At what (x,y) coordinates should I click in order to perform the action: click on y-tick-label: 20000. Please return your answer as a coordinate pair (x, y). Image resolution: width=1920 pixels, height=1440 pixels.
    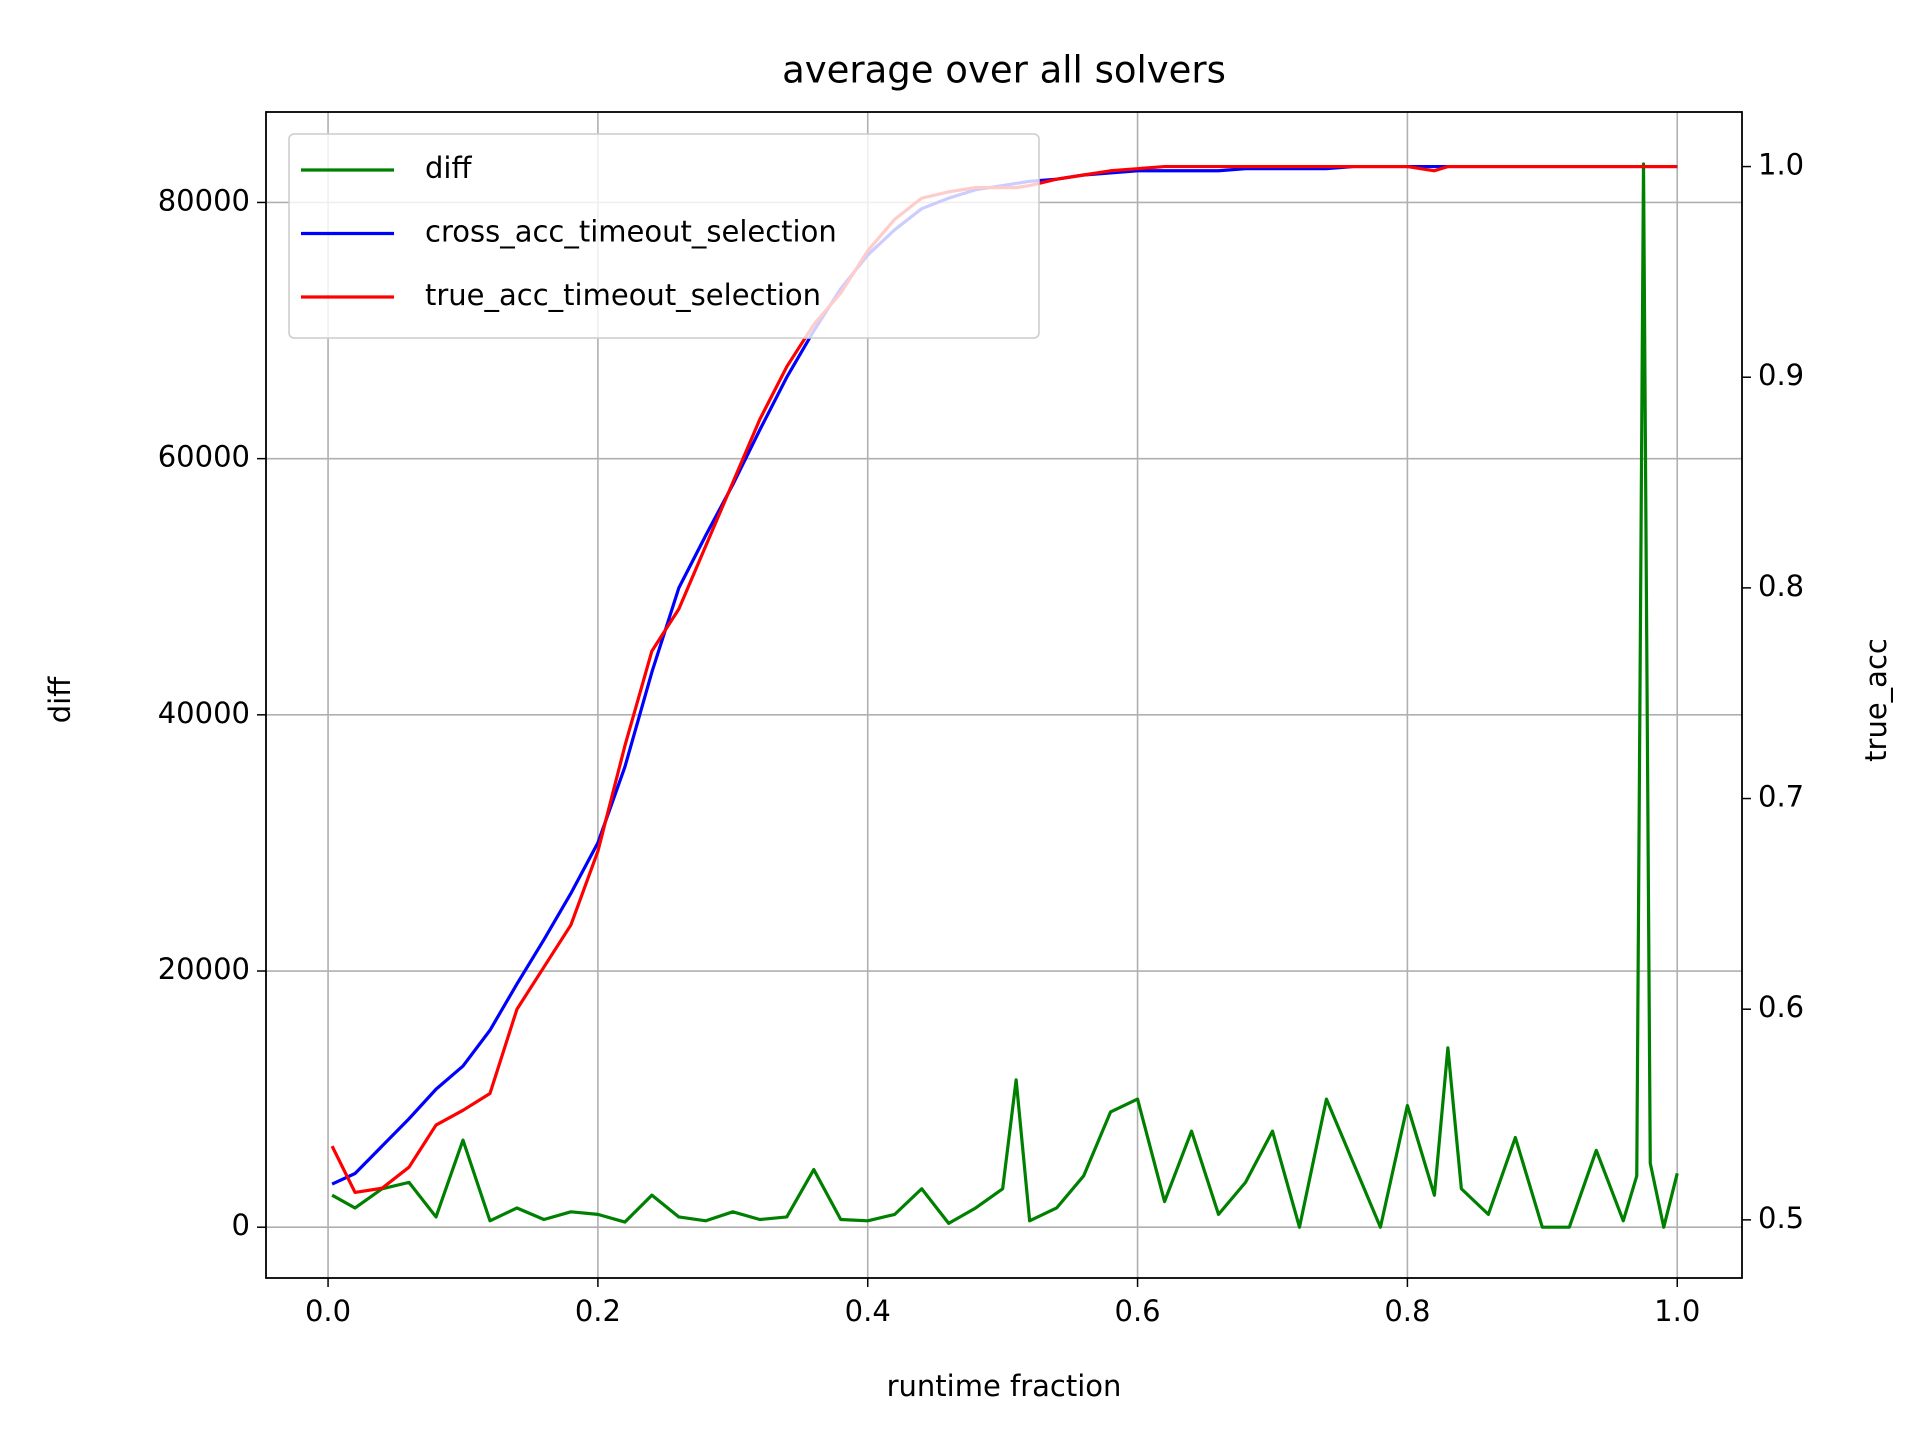
    Looking at the image, I should click on (204, 969).